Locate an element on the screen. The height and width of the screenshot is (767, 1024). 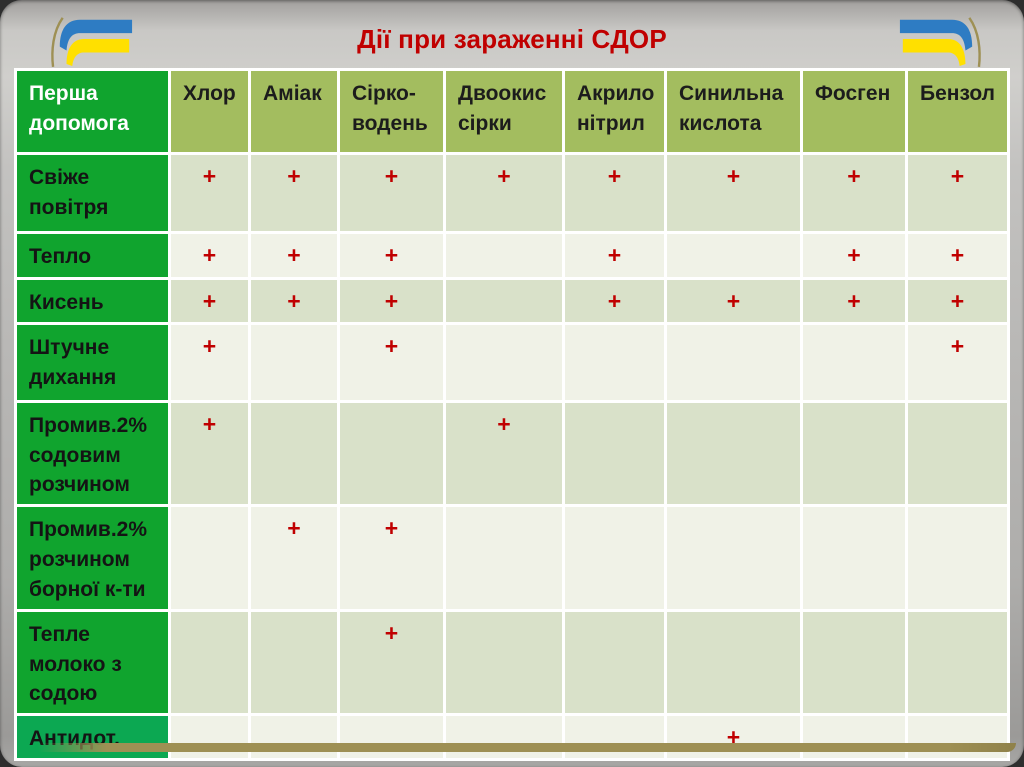
row-label: Тепле молоко з содою is located at coordinates (92, 662).